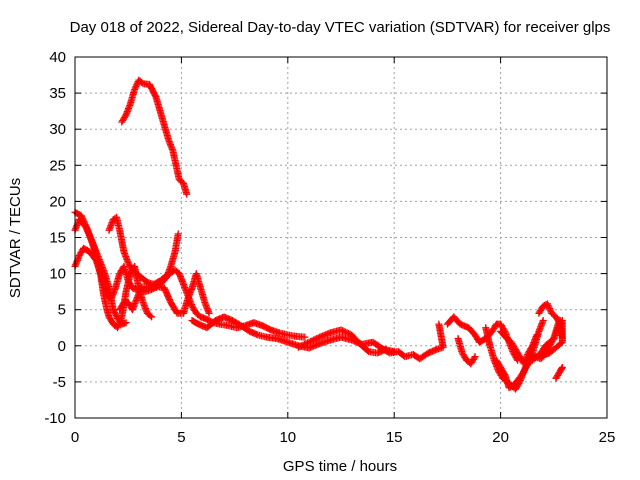  What do you see at coordinates (466, 351) in the screenshot?
I see `series-track-j` at bounding box center [466, 351].